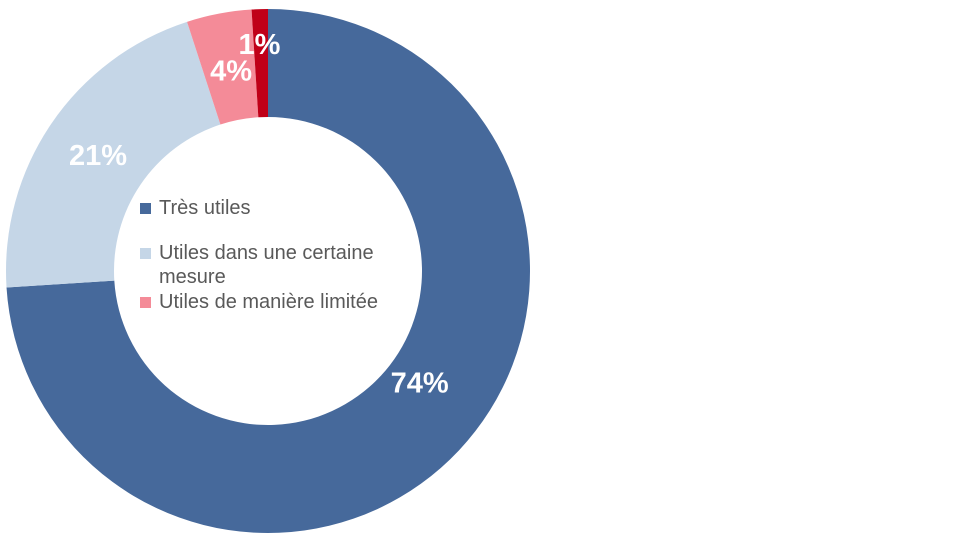 This screenshot has width=956, height=539. What do you see at coordinates (260, 45) in the screenshot?
I see `data-label-3: 1%` at bounding box center [260, 45].